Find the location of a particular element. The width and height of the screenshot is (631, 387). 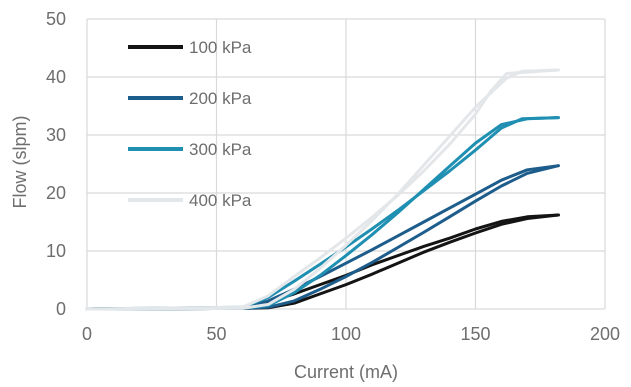

y-tick-label-5: 50 is located at coordinates (56, 19).